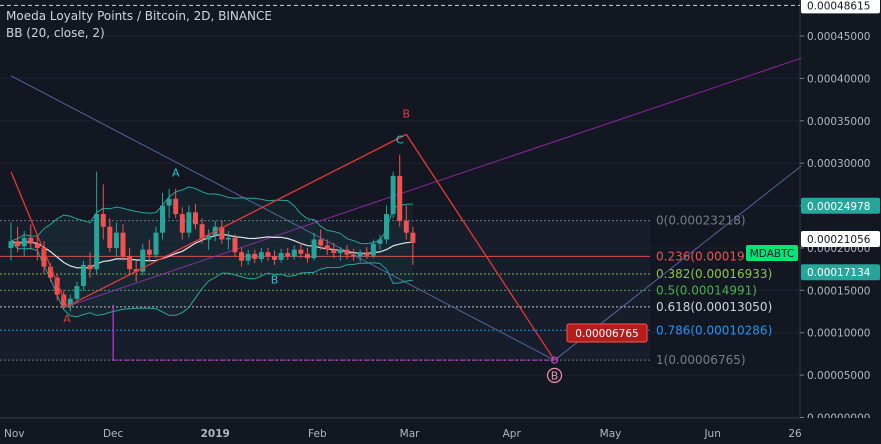 This screenshot has width=881, height=444. Describe the element at coordinates (176, 173) in the screenshot. I see `pattern-point-label: A` at that location.